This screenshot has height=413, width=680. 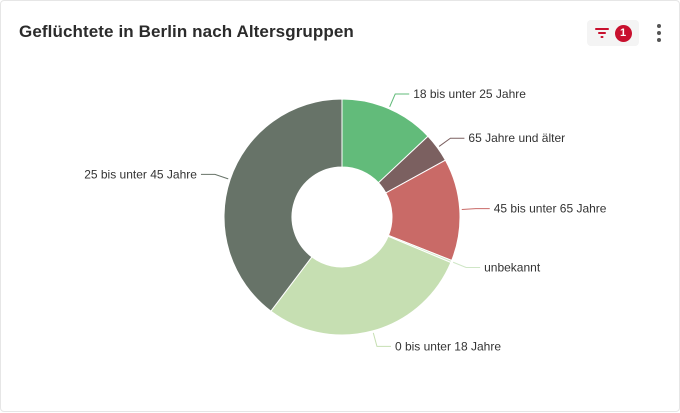 I want to click on slice-label-18-bis-unter-25-jahre: 18 bis unter 25 Jahre, so click(x=469, y=94).